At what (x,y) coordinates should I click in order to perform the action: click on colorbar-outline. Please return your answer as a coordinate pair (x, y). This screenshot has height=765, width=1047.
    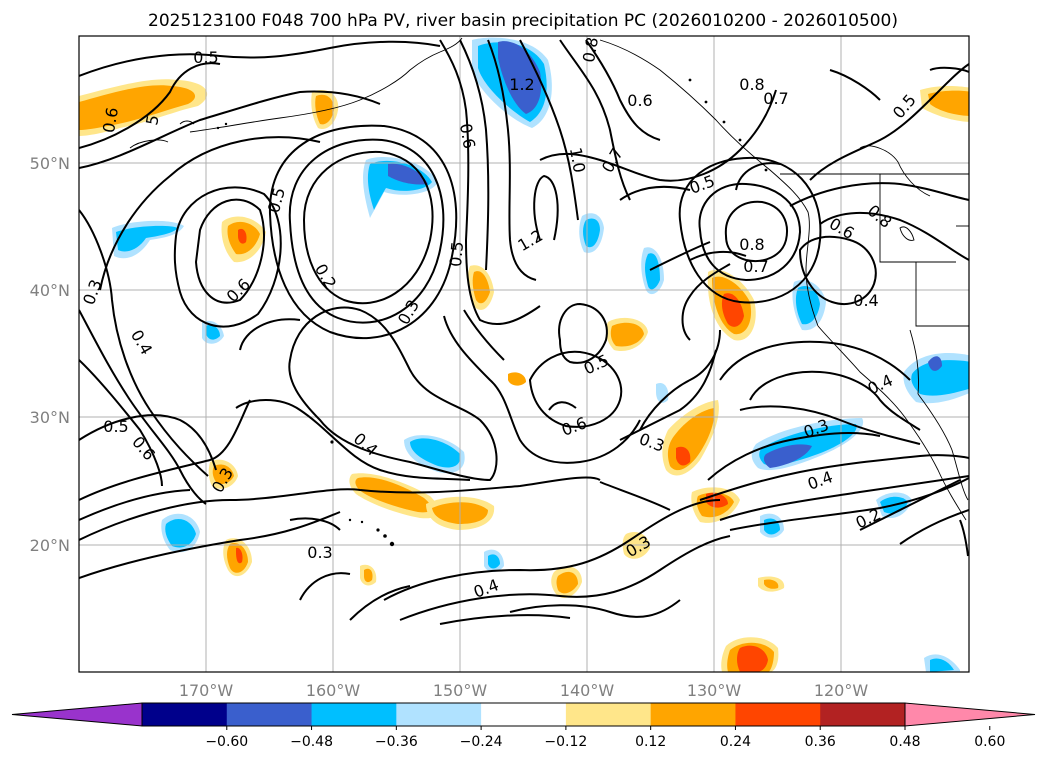
    Looking at the image, I should click on (523, 714).